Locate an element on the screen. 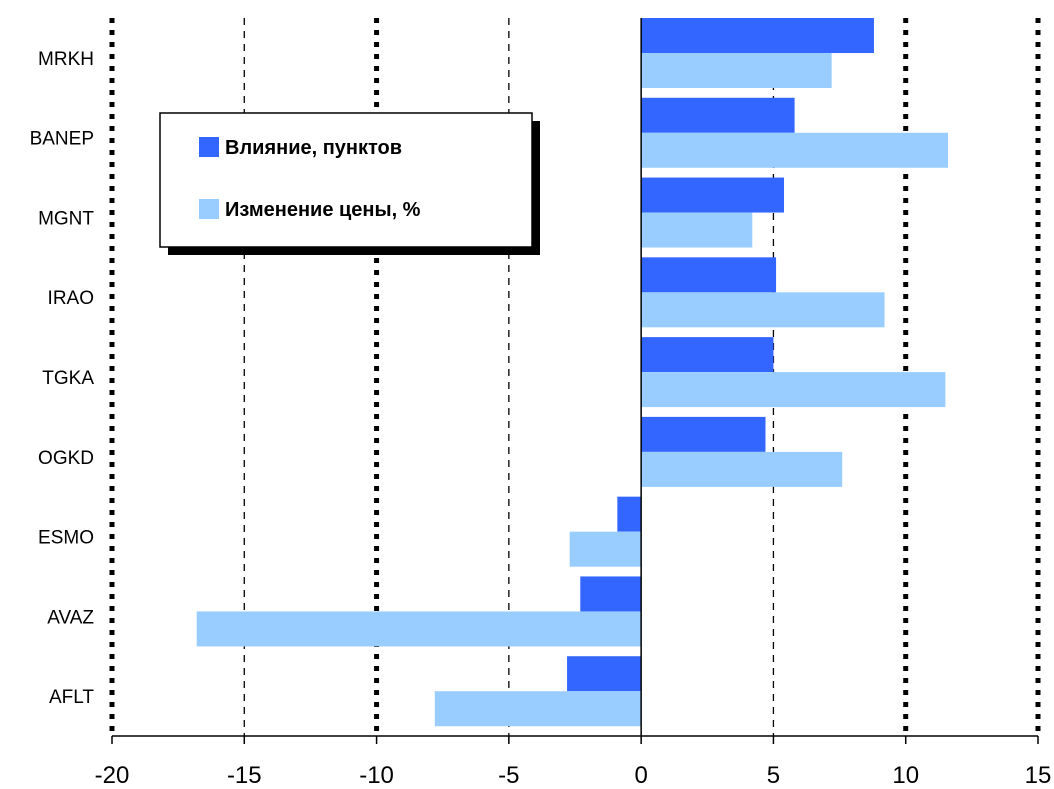 The image size is (1054, 789). x-tick-label: 0 is located at coordinates (640, 775).